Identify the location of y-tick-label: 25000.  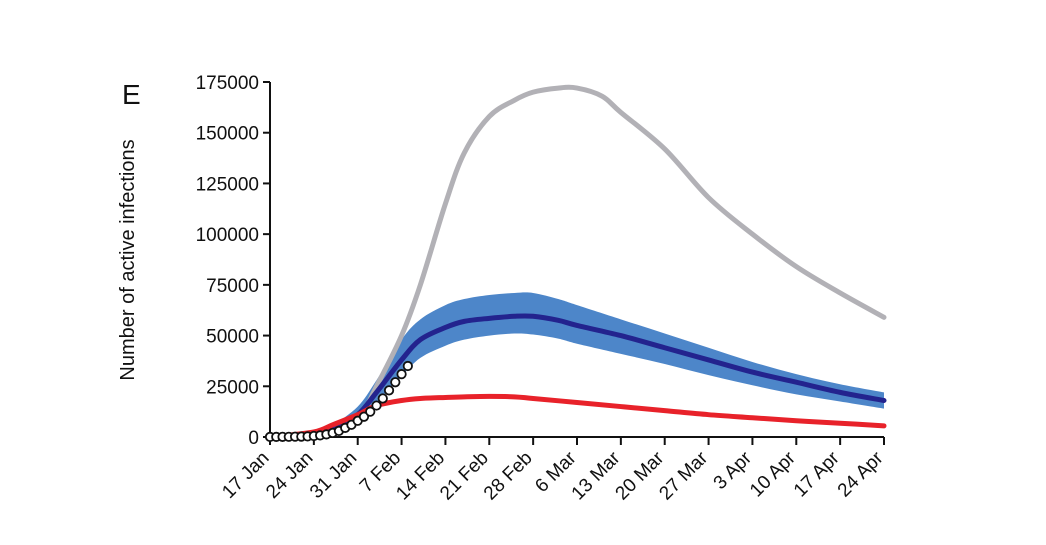
(232, 387).